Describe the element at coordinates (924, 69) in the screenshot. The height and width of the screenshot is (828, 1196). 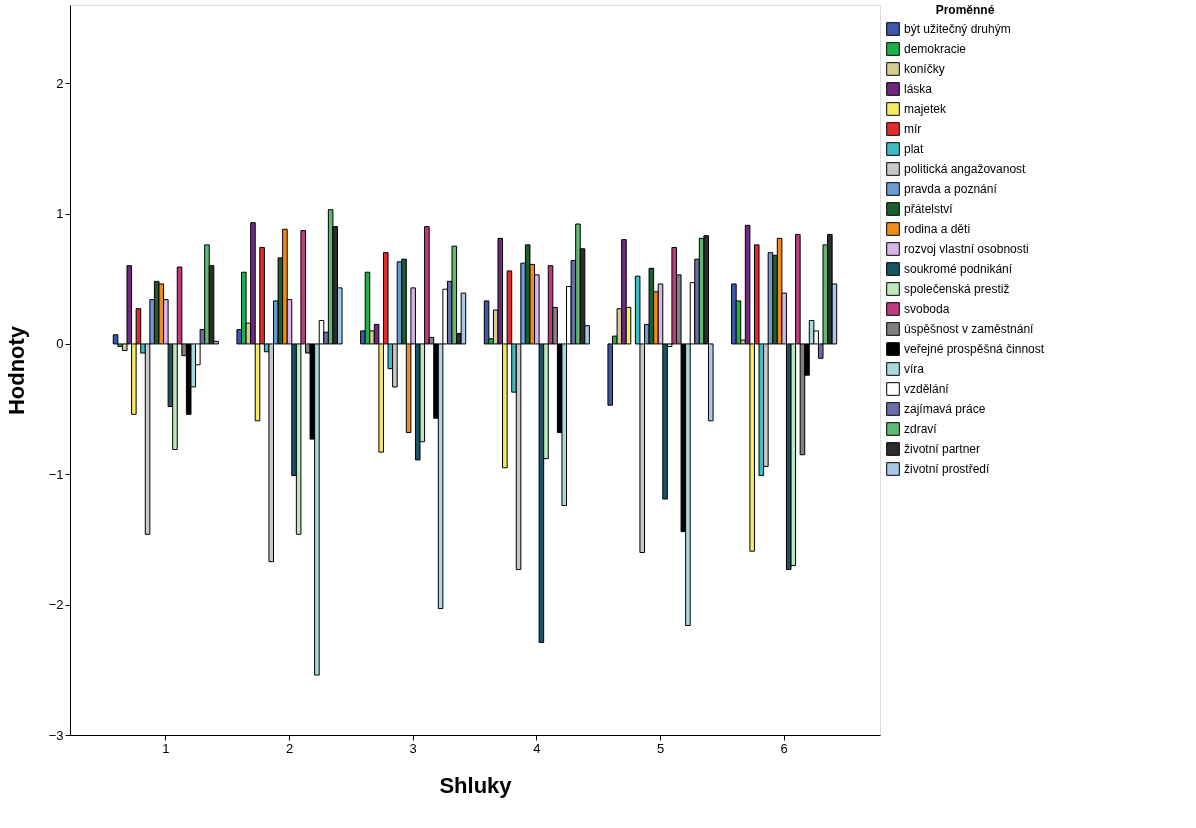
I see `legend-label: koníčky` at that location.